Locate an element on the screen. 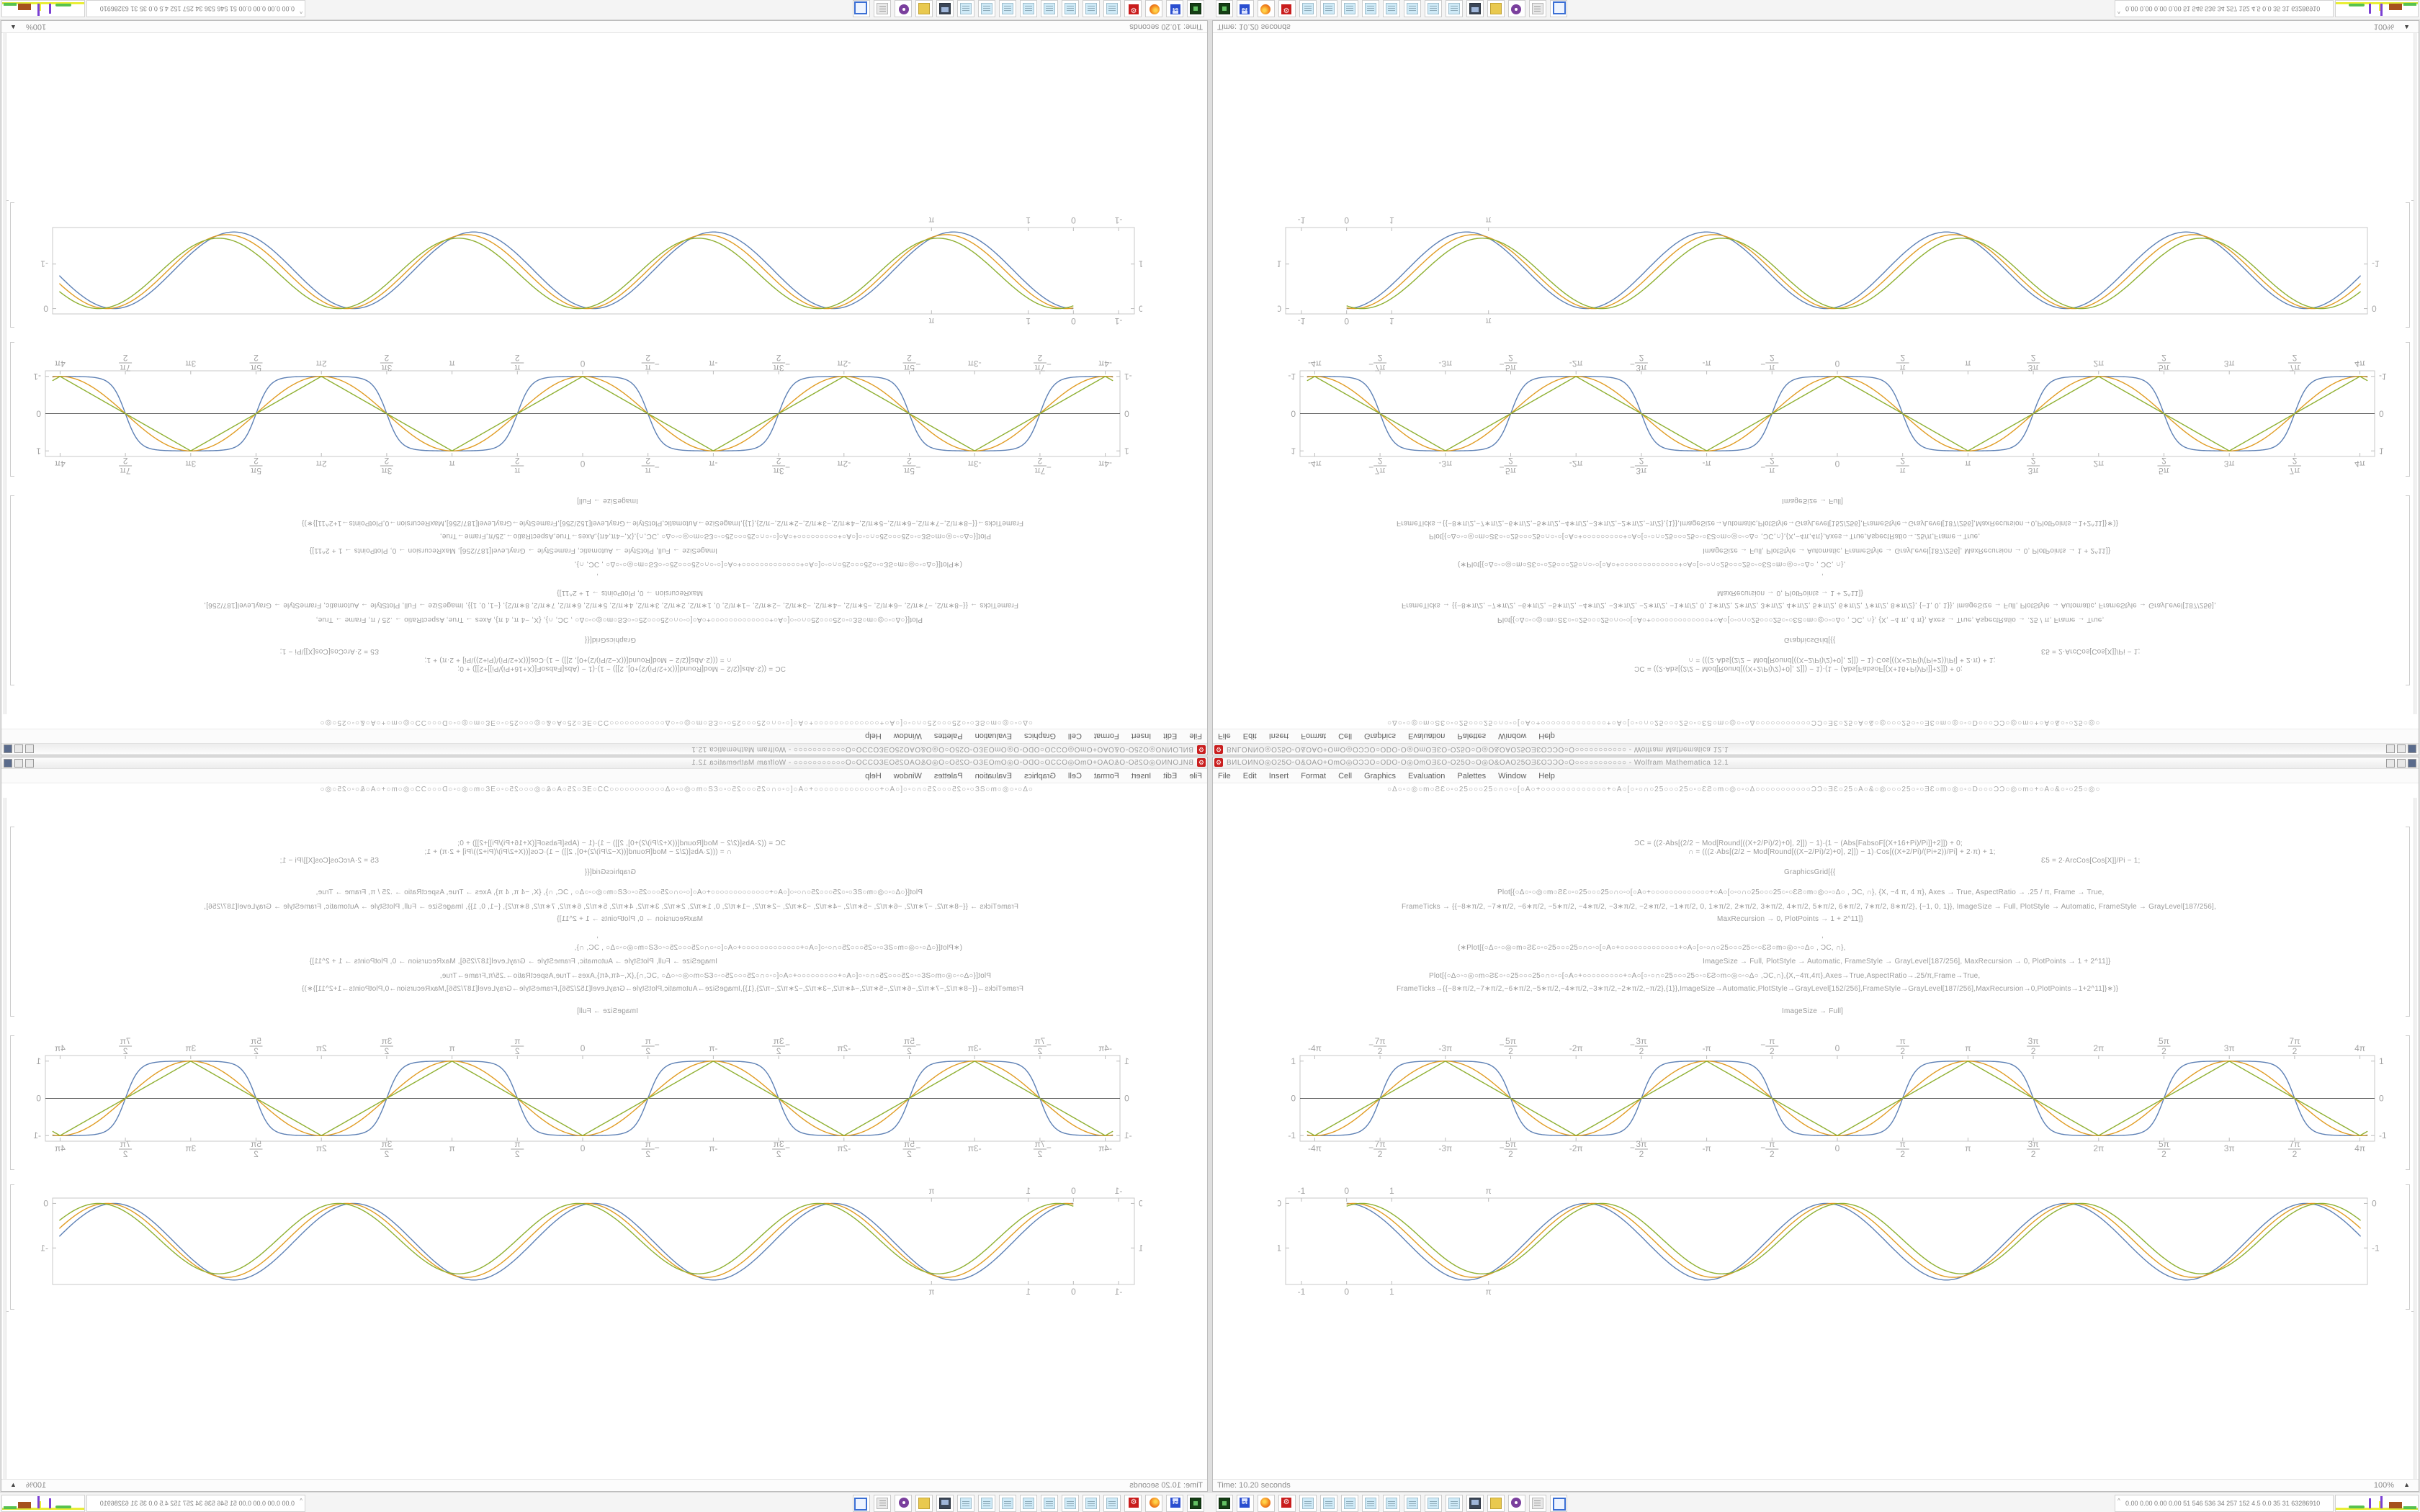 This screenshot has height=1512, width=2420. cpu-history-graph is located at coordinates (43, 1503).